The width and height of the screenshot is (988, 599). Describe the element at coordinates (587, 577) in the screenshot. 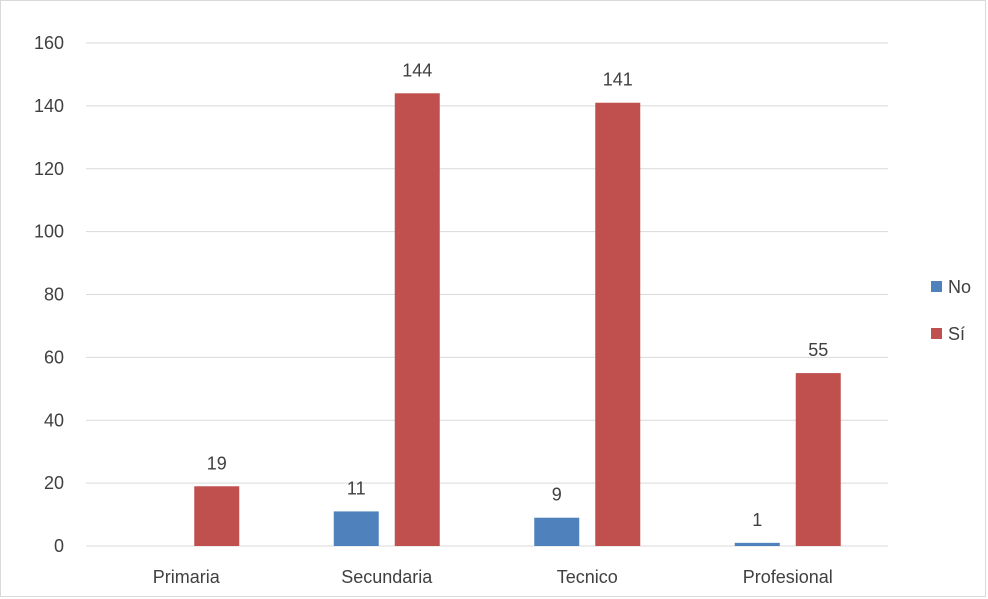

I see `x-tick-label: Tecnico` at that location.